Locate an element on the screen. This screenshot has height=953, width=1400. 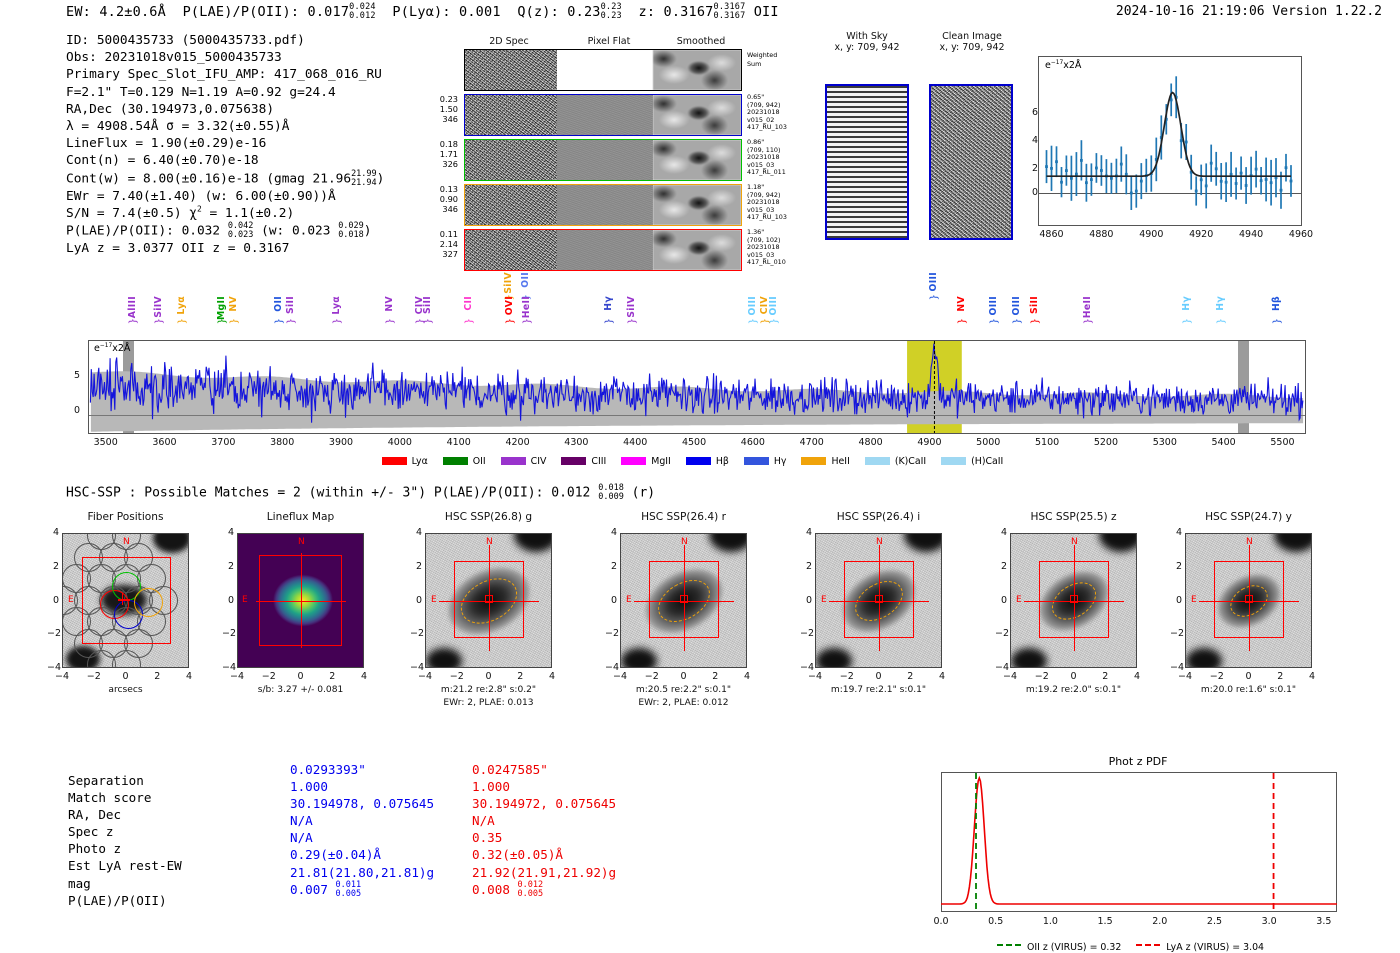
ew-value: 4.2±0.6Å is located at coordinates (132, 12).